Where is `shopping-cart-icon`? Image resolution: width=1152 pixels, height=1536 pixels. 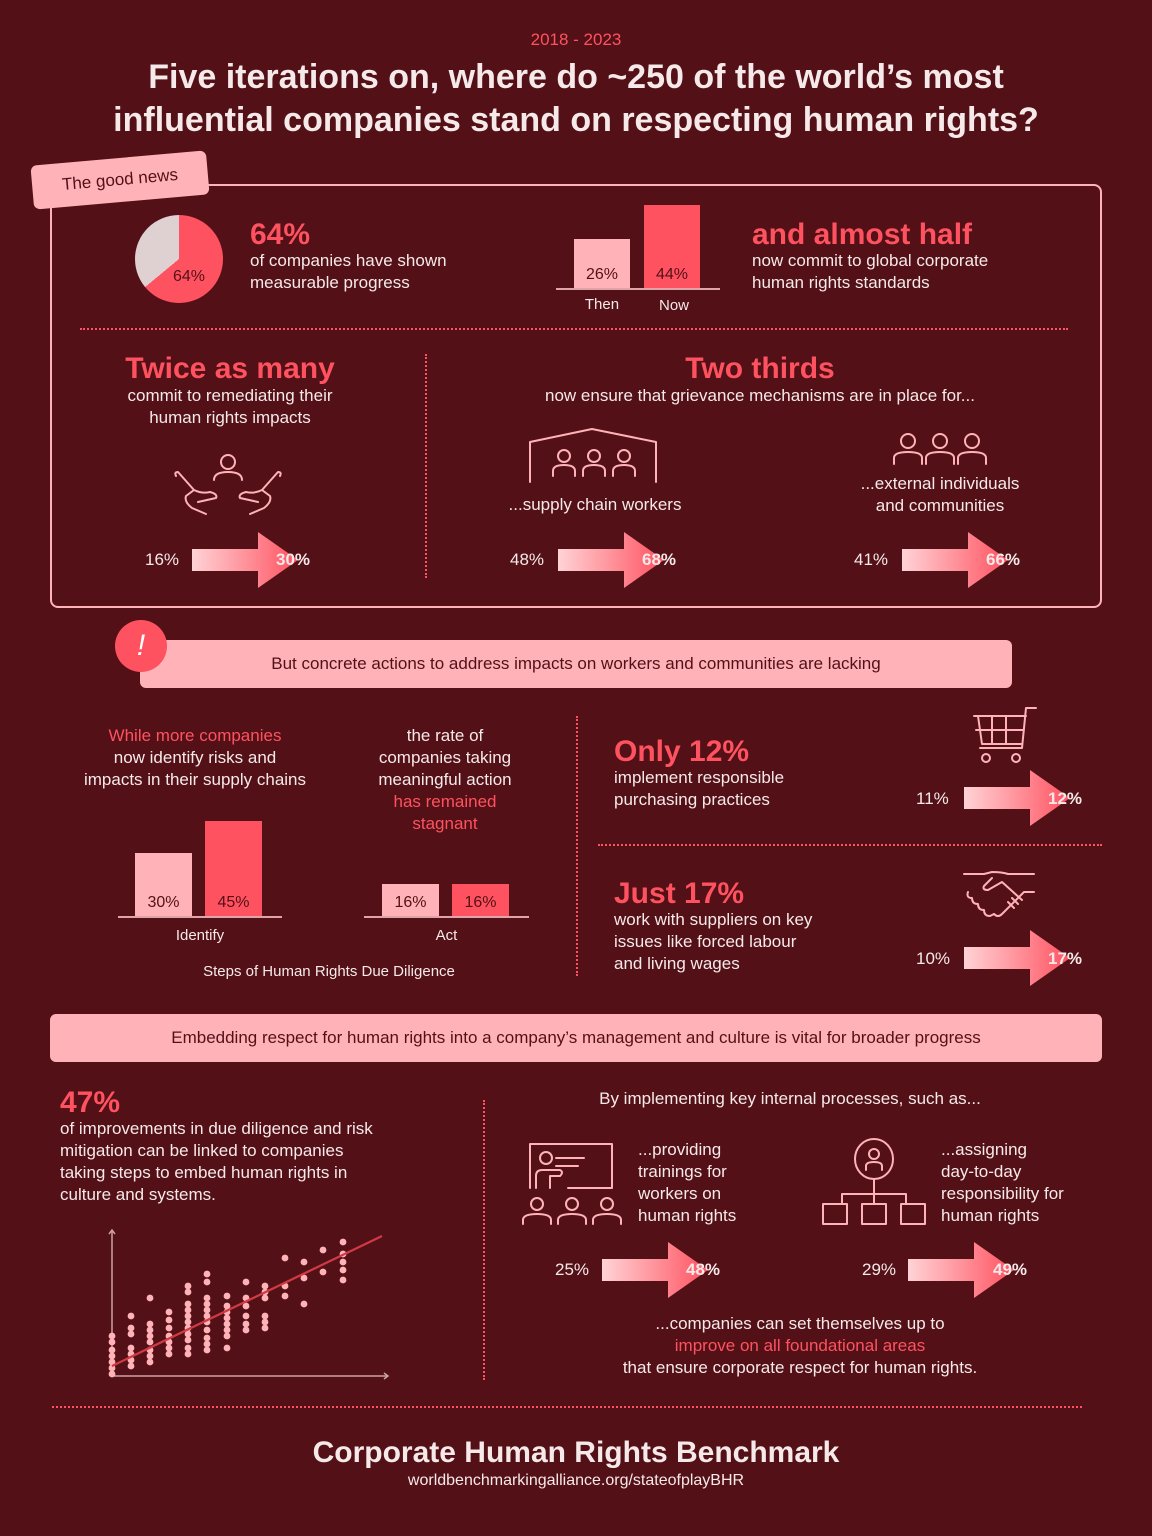
shopping-cart-icon is located at coordinates (1005, 735).